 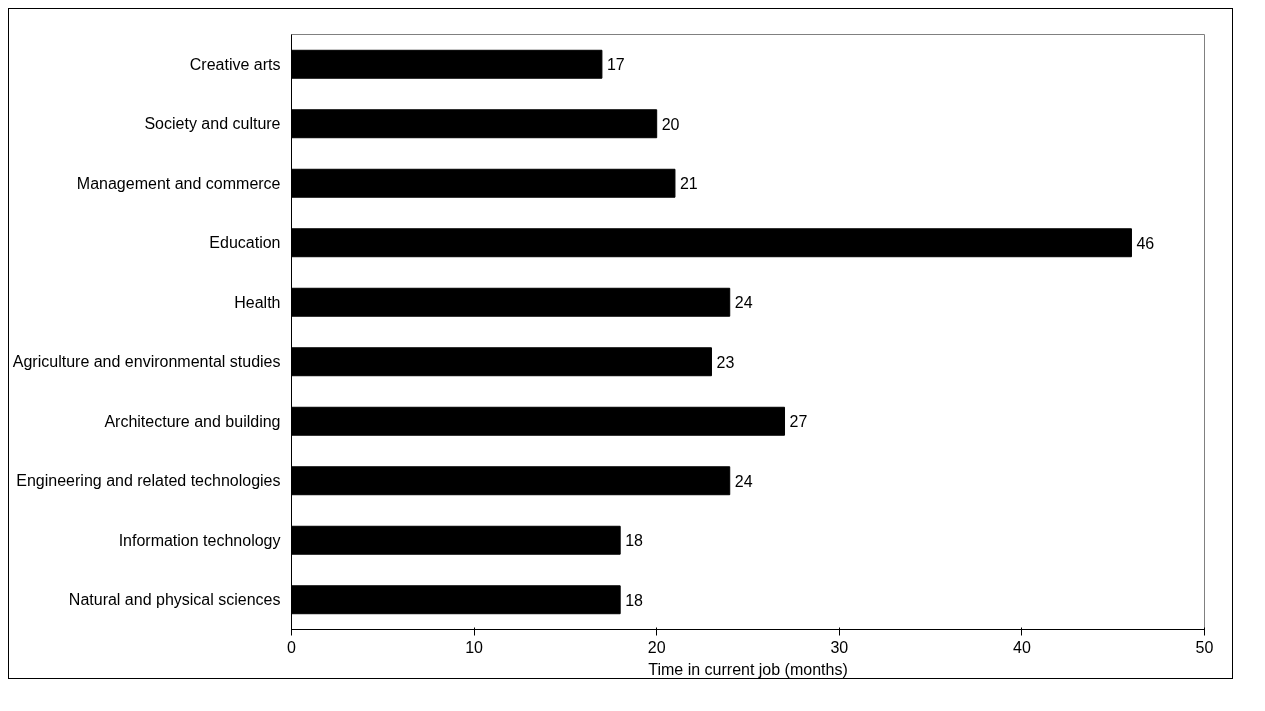 What do you see at coordinates (212, 124) in the screenshot?
I see `y-tick-label: Society and culture` at bounding box center [212, 124].